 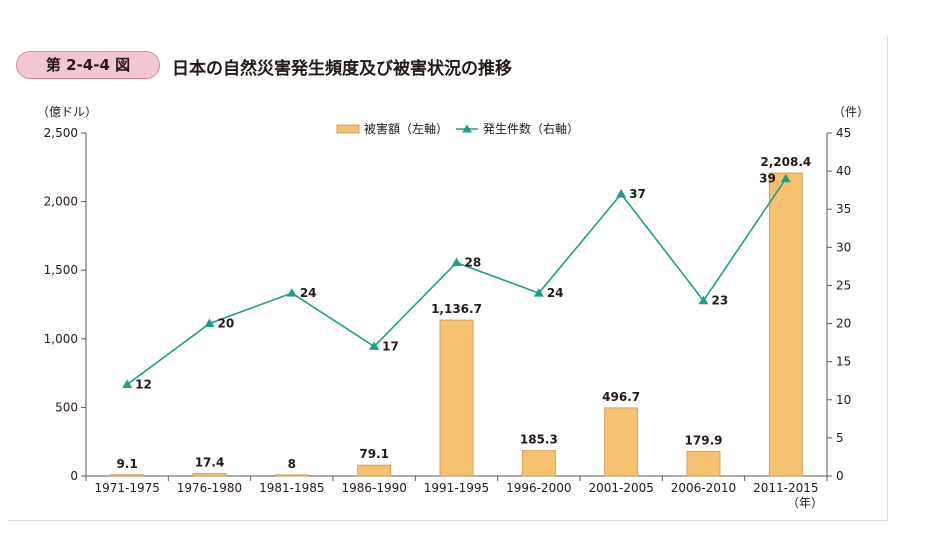 What do you see at coordinates (473, 263) in the screenshot?
I see `line-data-label: 28` at bounding box center [473, 263].